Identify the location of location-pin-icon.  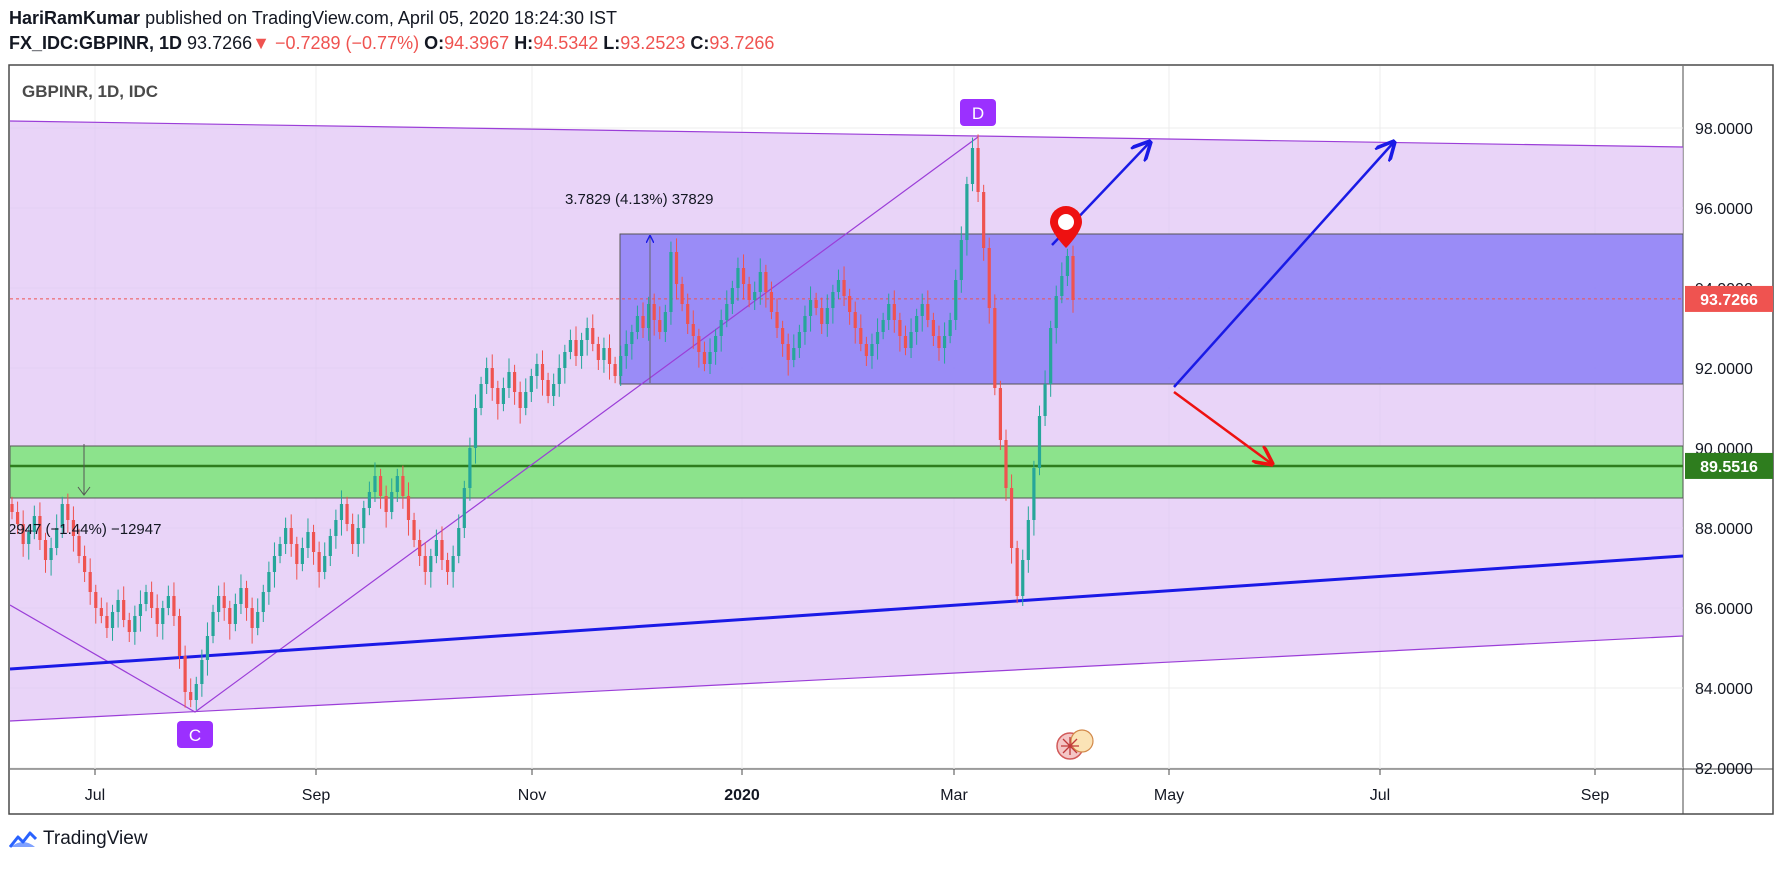
(1066, 227).